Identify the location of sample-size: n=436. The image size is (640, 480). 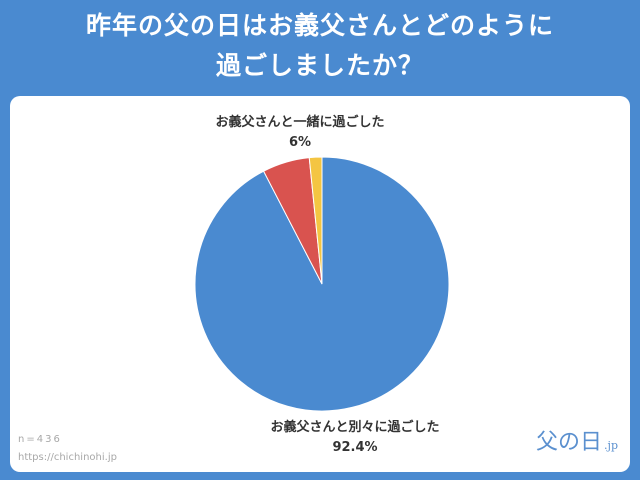
(40, 439).